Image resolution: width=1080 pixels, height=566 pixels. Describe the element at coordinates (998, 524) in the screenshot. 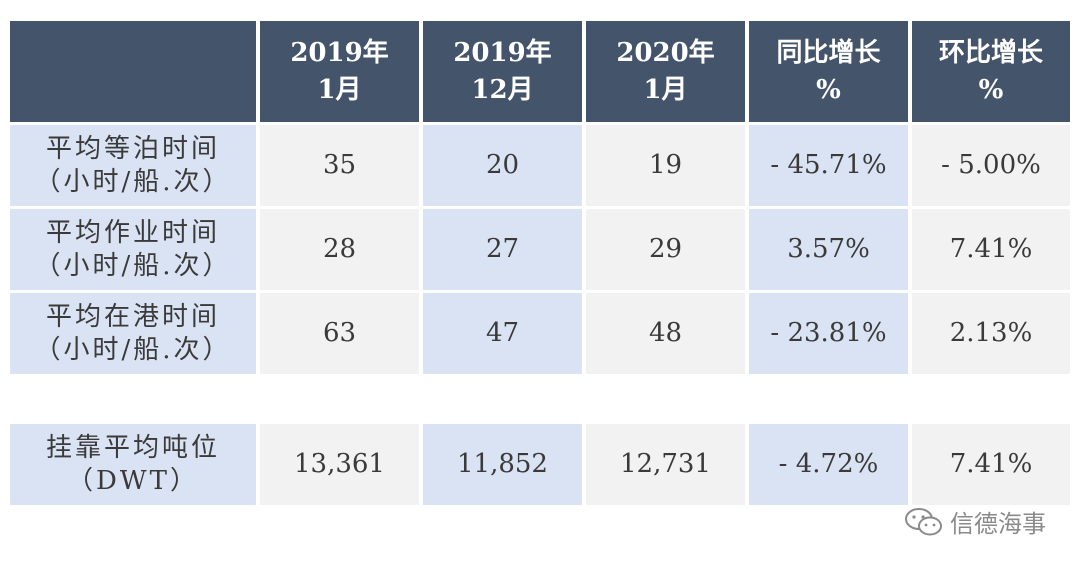

I see `watermark-text: 信德海事` at that location.